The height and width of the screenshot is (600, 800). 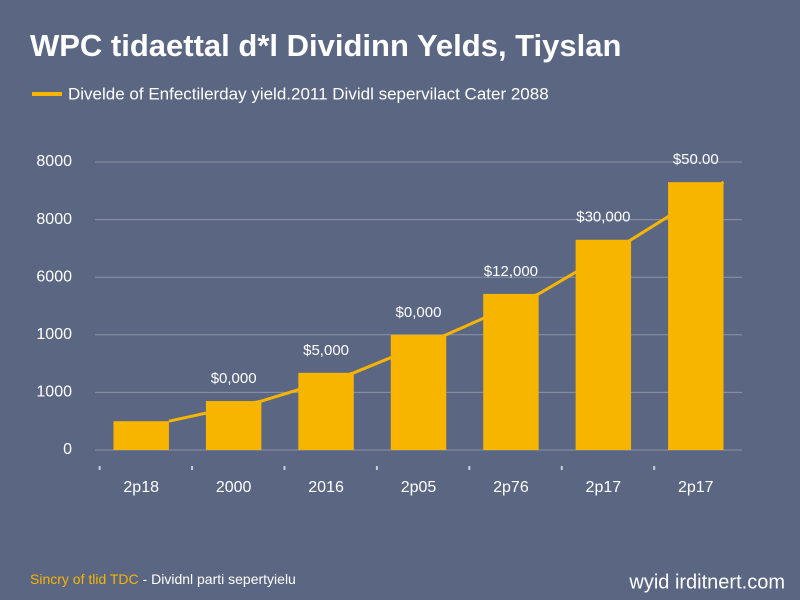 What do you see at coordinates (234, 487) in the screenshot?
I see `x-tick-label: 2000` at bounding box center [234, 487].